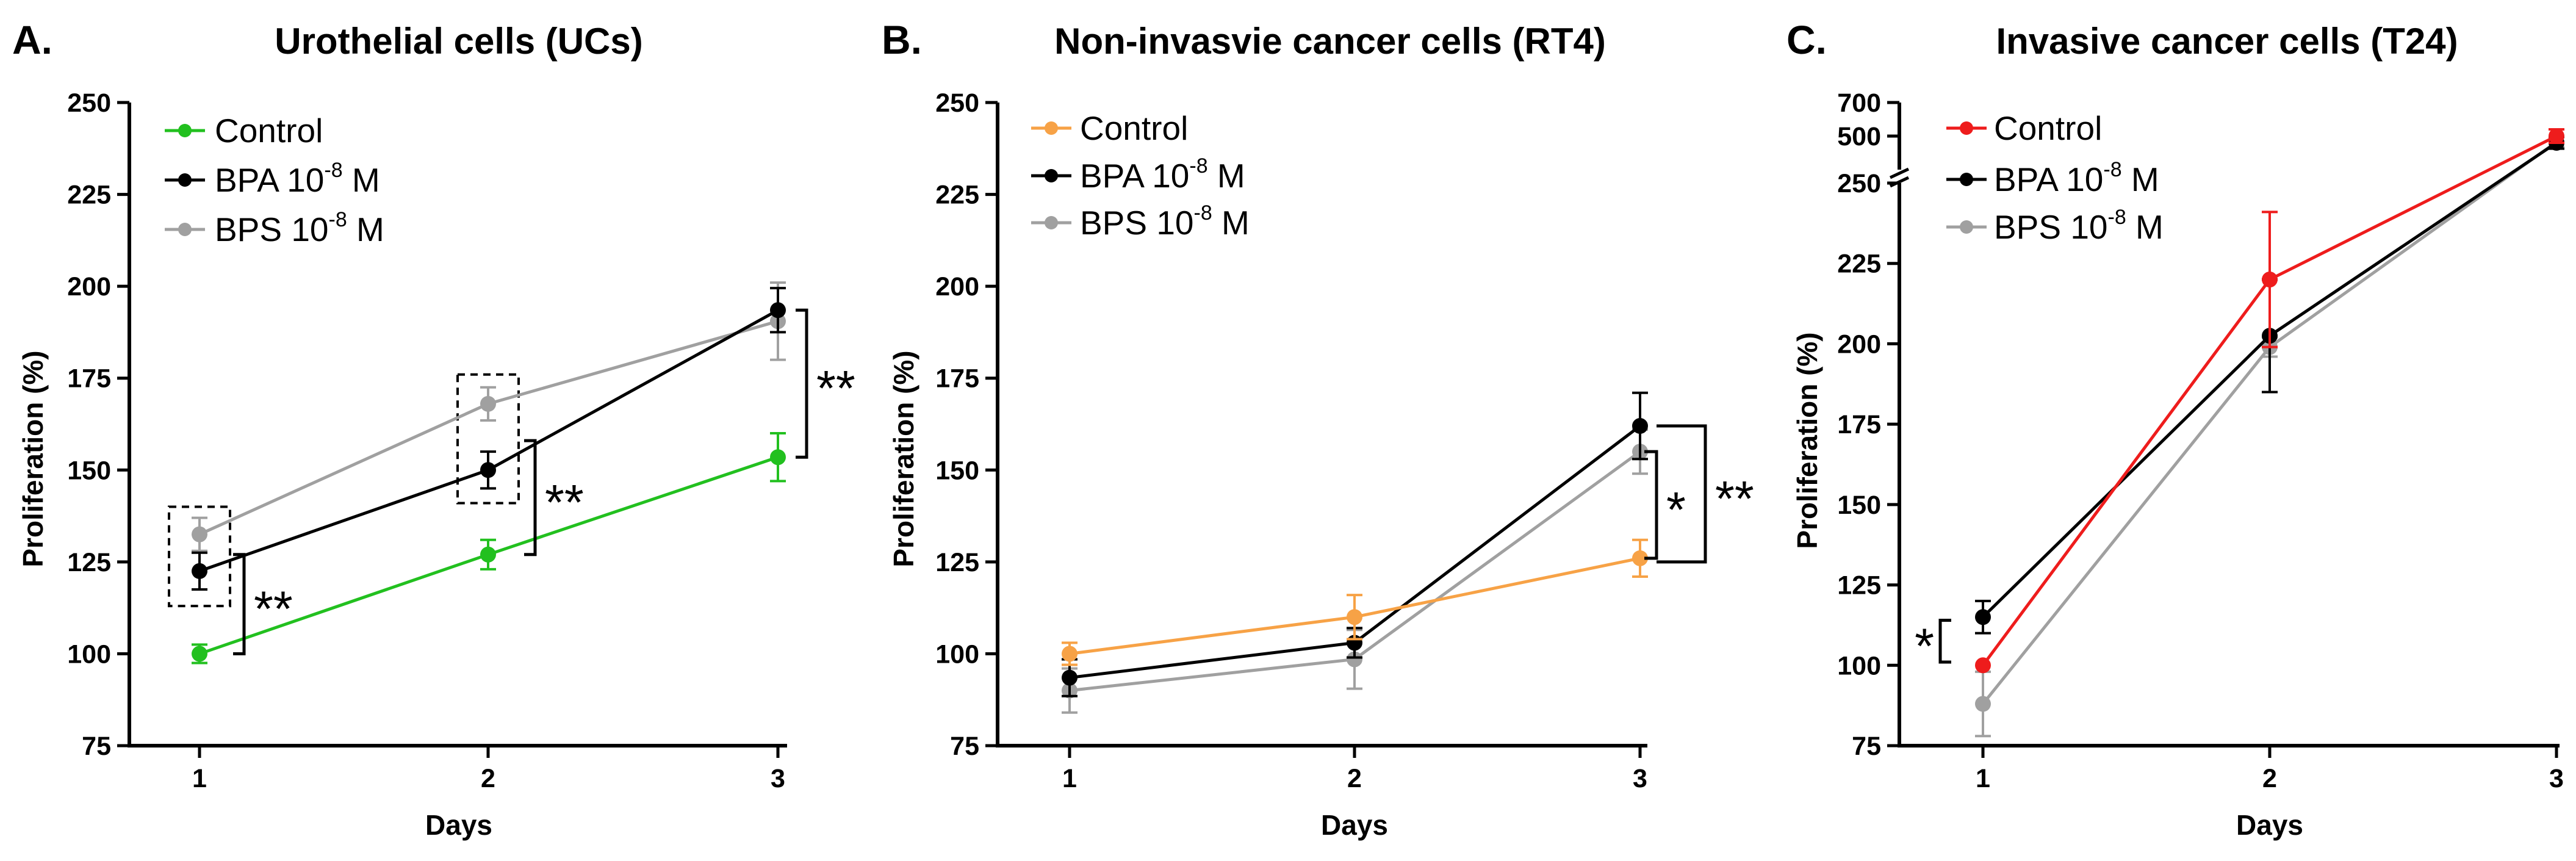 The image size is (2576, 861). Describe the element at coordinates (32, 39) in the screenshot. I see `panel-a-letter: A.` at that location.